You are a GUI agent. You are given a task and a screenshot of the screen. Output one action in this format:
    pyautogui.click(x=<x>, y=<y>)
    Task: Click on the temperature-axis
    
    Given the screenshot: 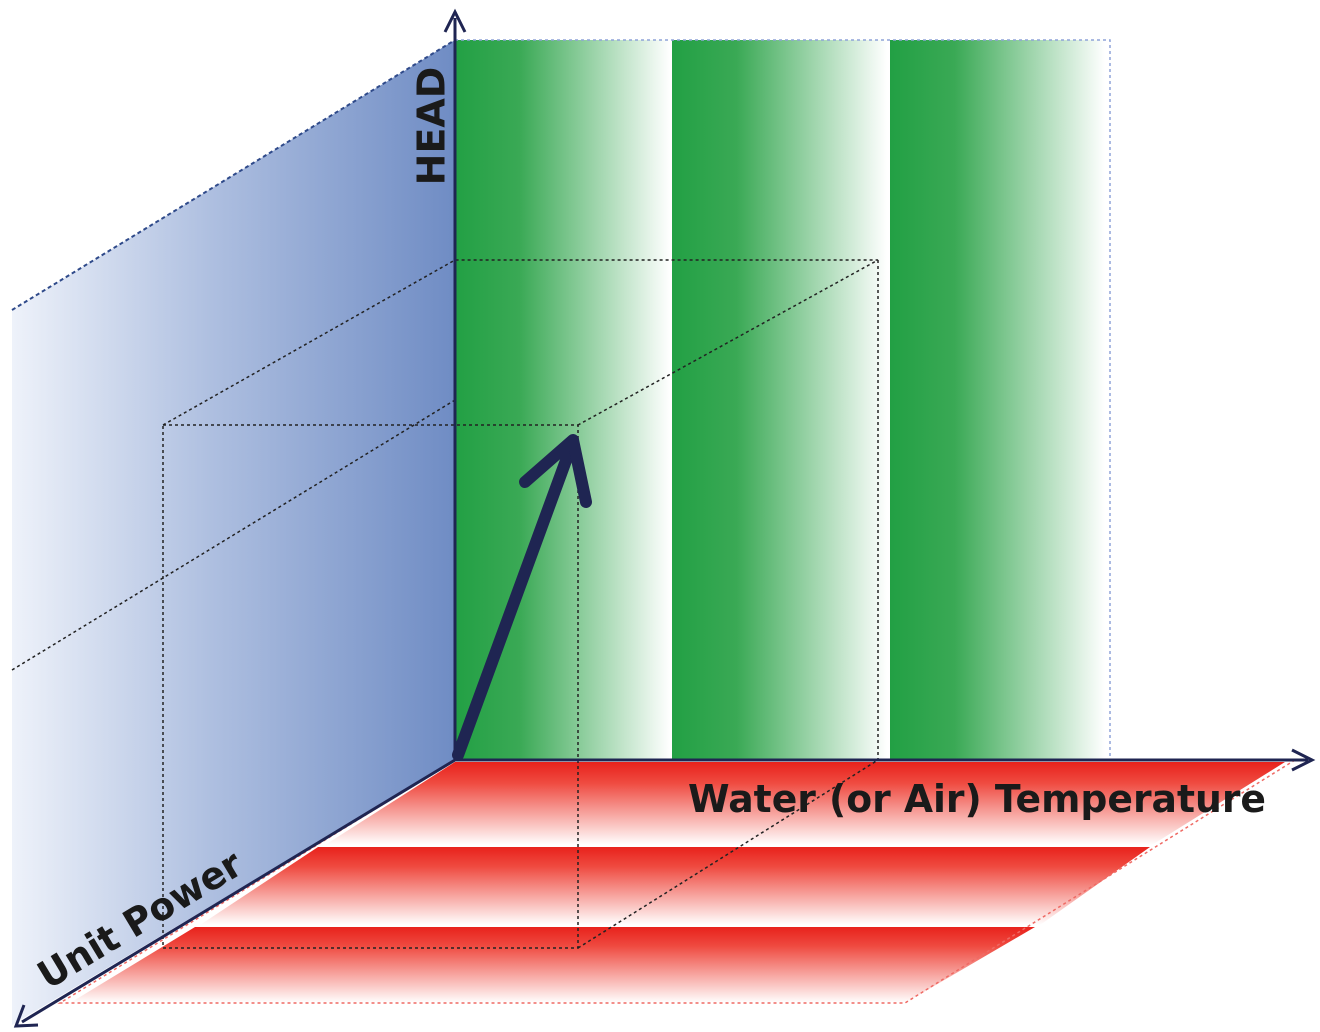 What is the action you would take?
    pyautogui.click(x=885, y=760)
    